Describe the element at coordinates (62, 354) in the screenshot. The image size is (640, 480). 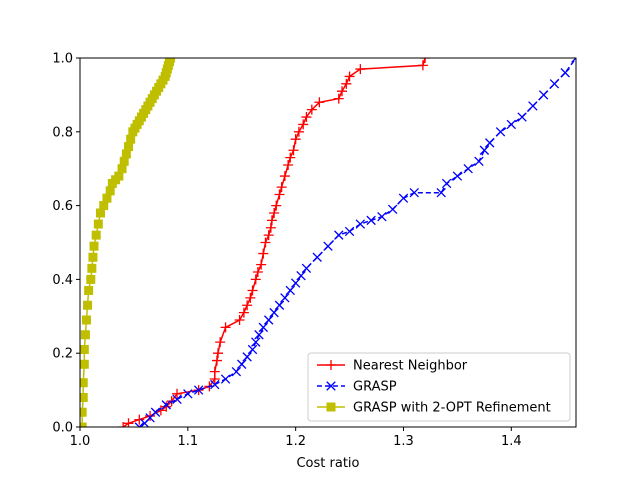
I see `y-tick-label: 0.2` at that location.